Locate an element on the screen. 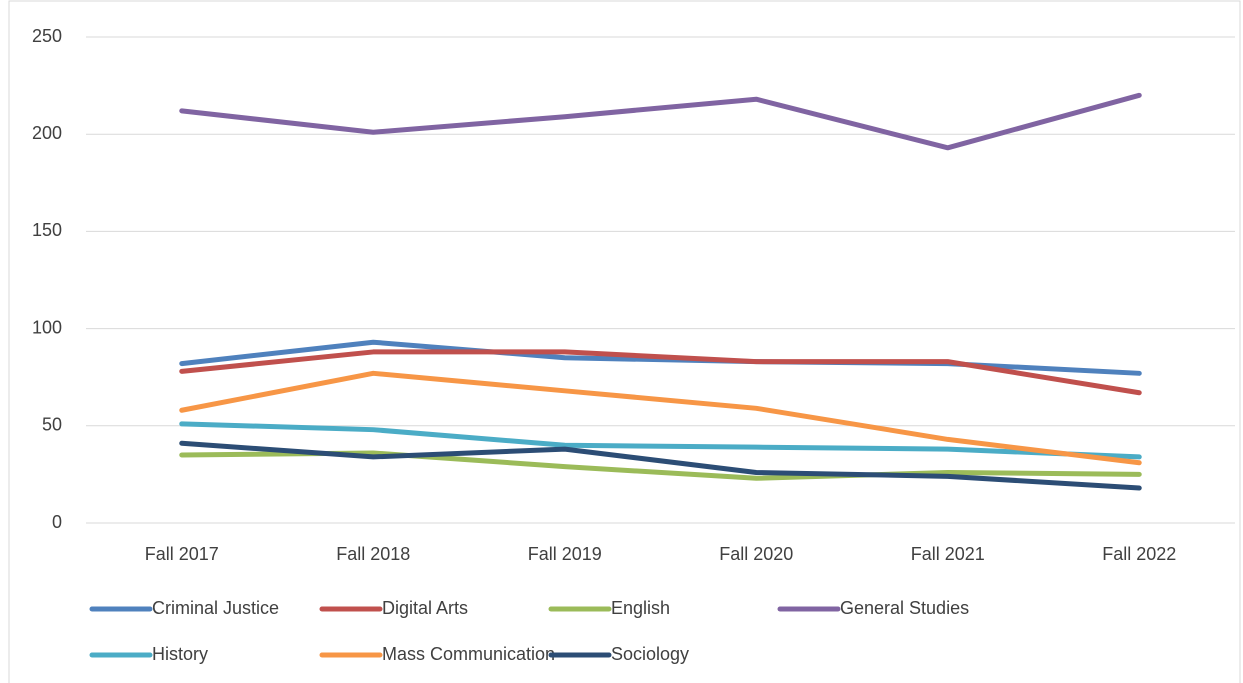  x-tick-label: Fall 2019 is located at coordinates (565, 554).